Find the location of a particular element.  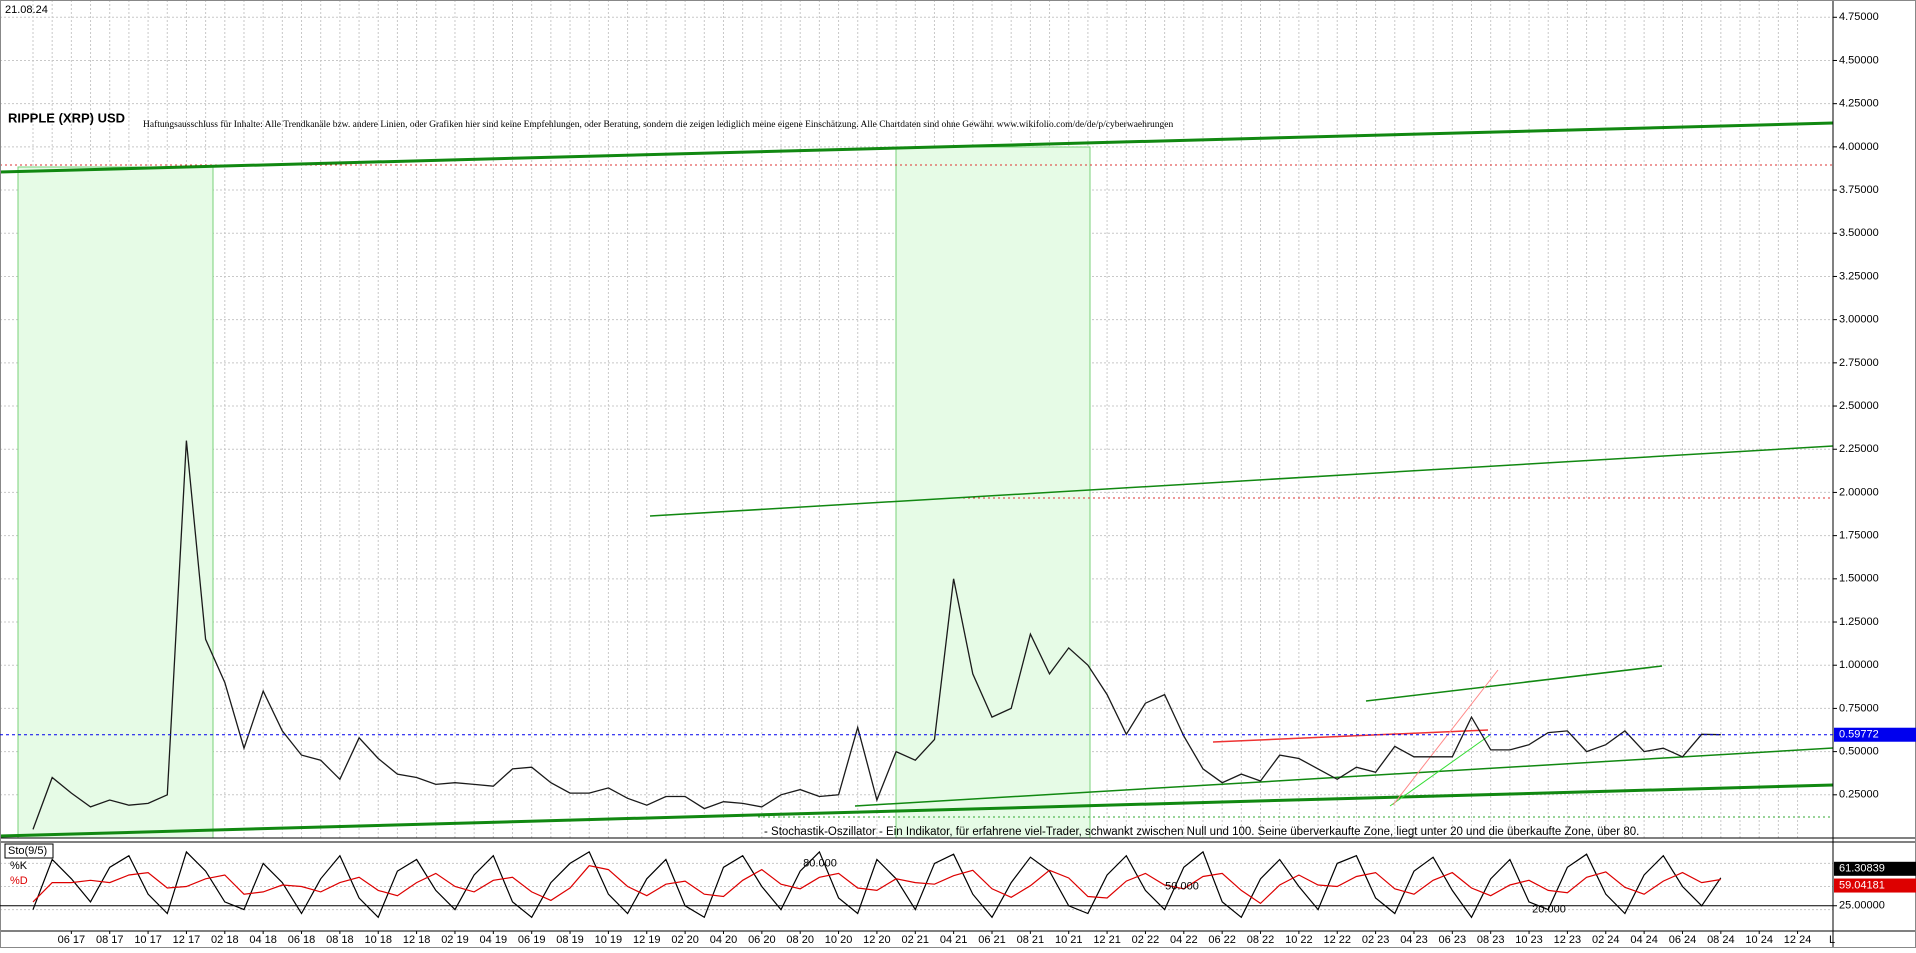

y-tick-label: 4.75000 is located at coordinates (1859, 17).